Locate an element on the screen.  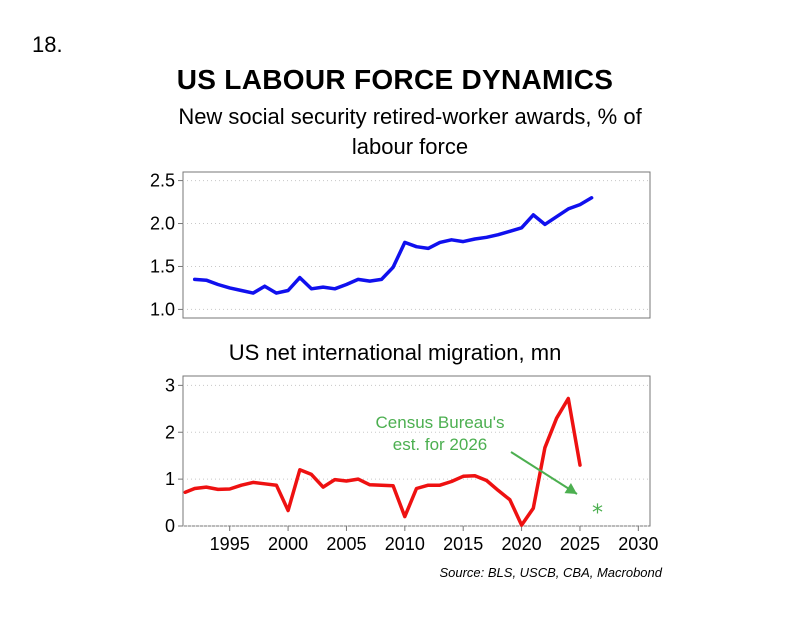
annotation-text: Census Bureau's is located at coordinates (440, 422).